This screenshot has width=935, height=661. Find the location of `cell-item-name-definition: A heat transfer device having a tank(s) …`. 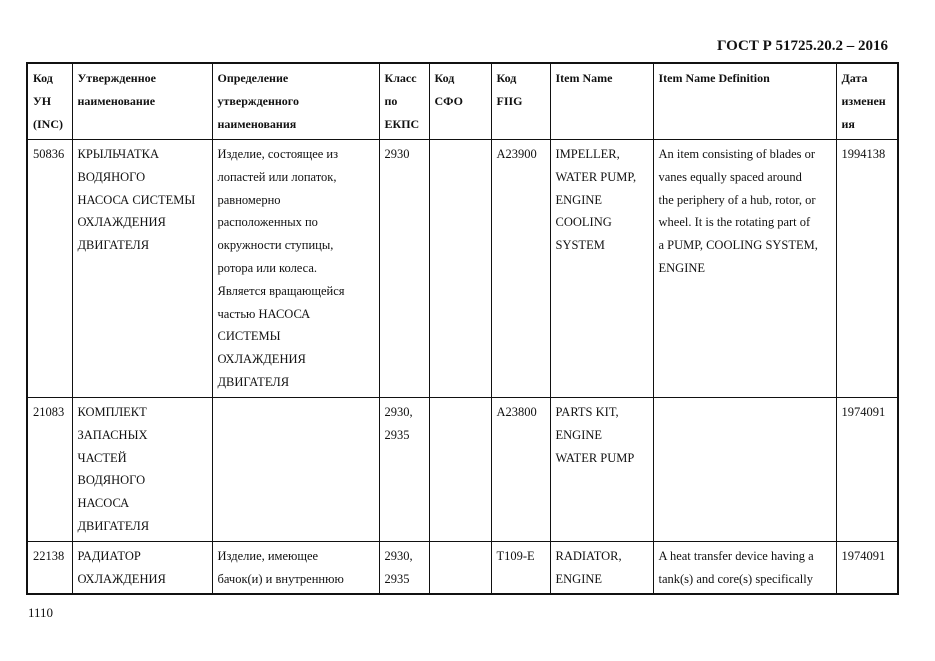

cell-item-name-definition: A heat transfer device having a tank(s) … is located at coordinates (744, 568).